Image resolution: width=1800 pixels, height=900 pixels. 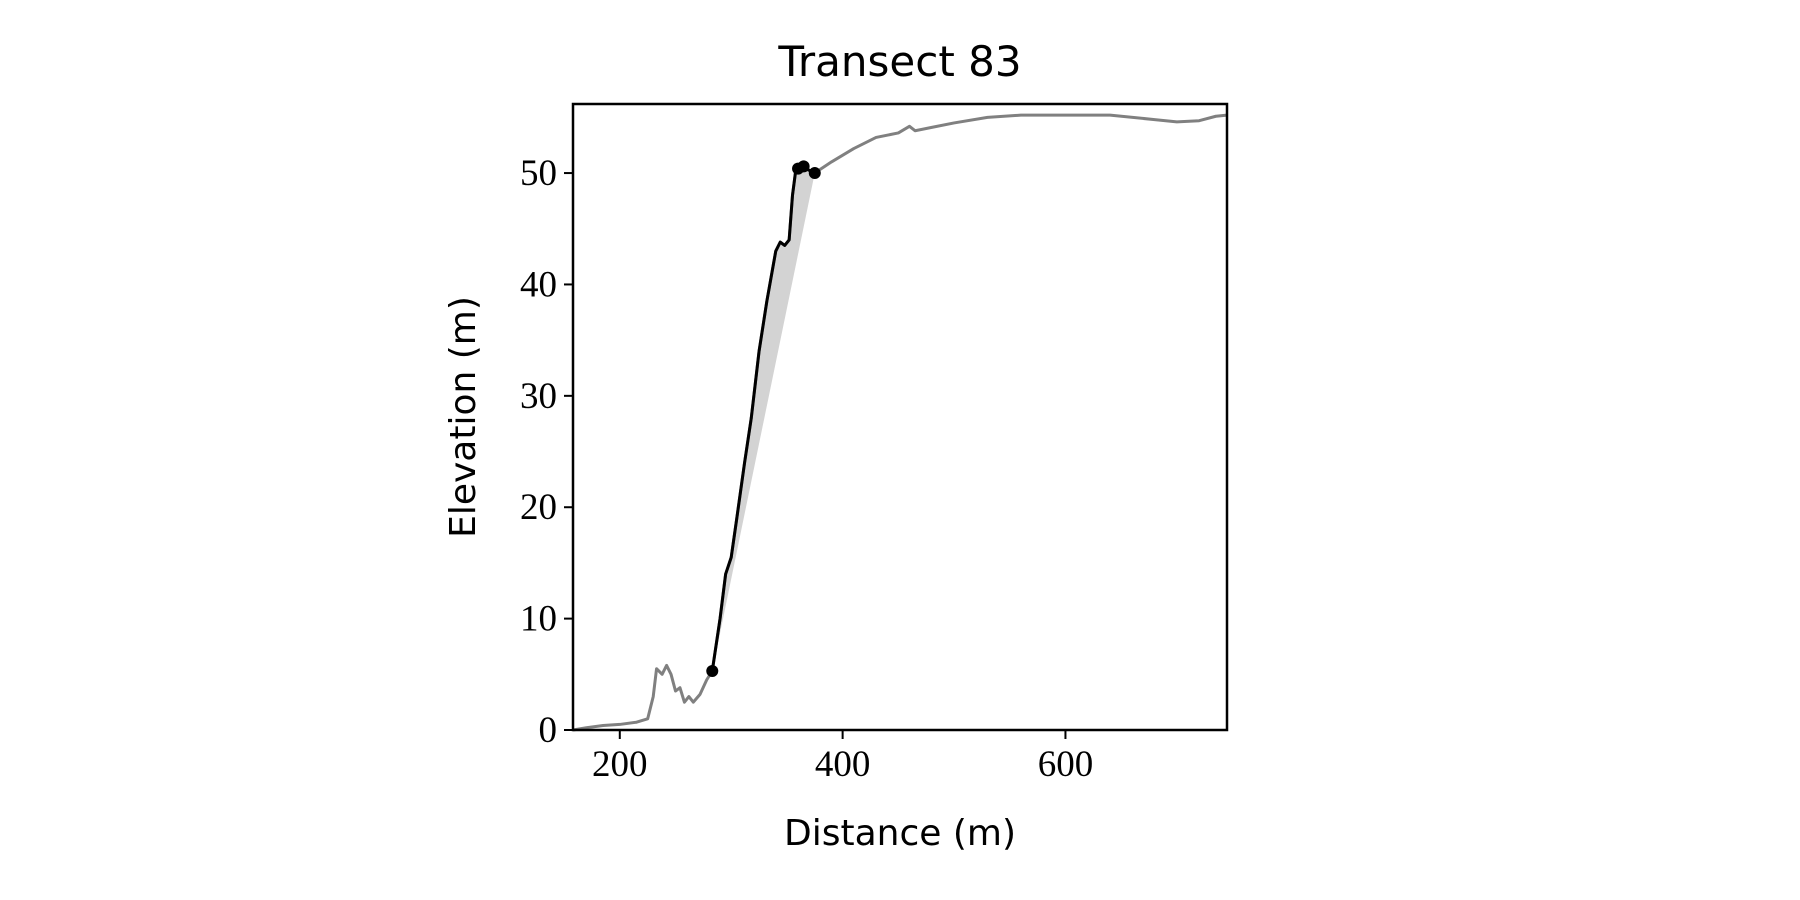 I want to click on cliff-area, so click(x=763, y=418).